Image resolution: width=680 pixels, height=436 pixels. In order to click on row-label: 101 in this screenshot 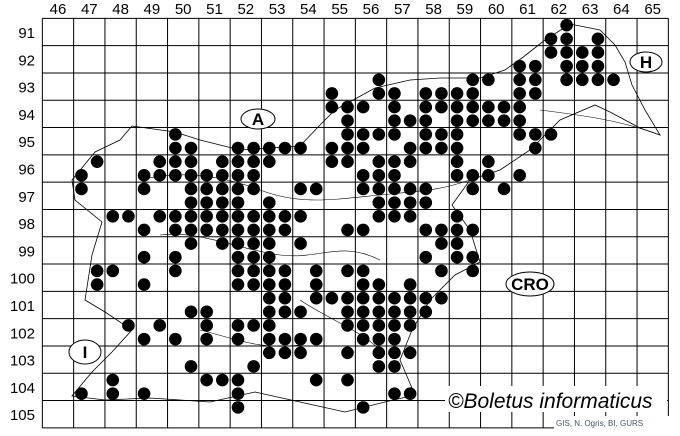, I will do `click(22, 306)`.